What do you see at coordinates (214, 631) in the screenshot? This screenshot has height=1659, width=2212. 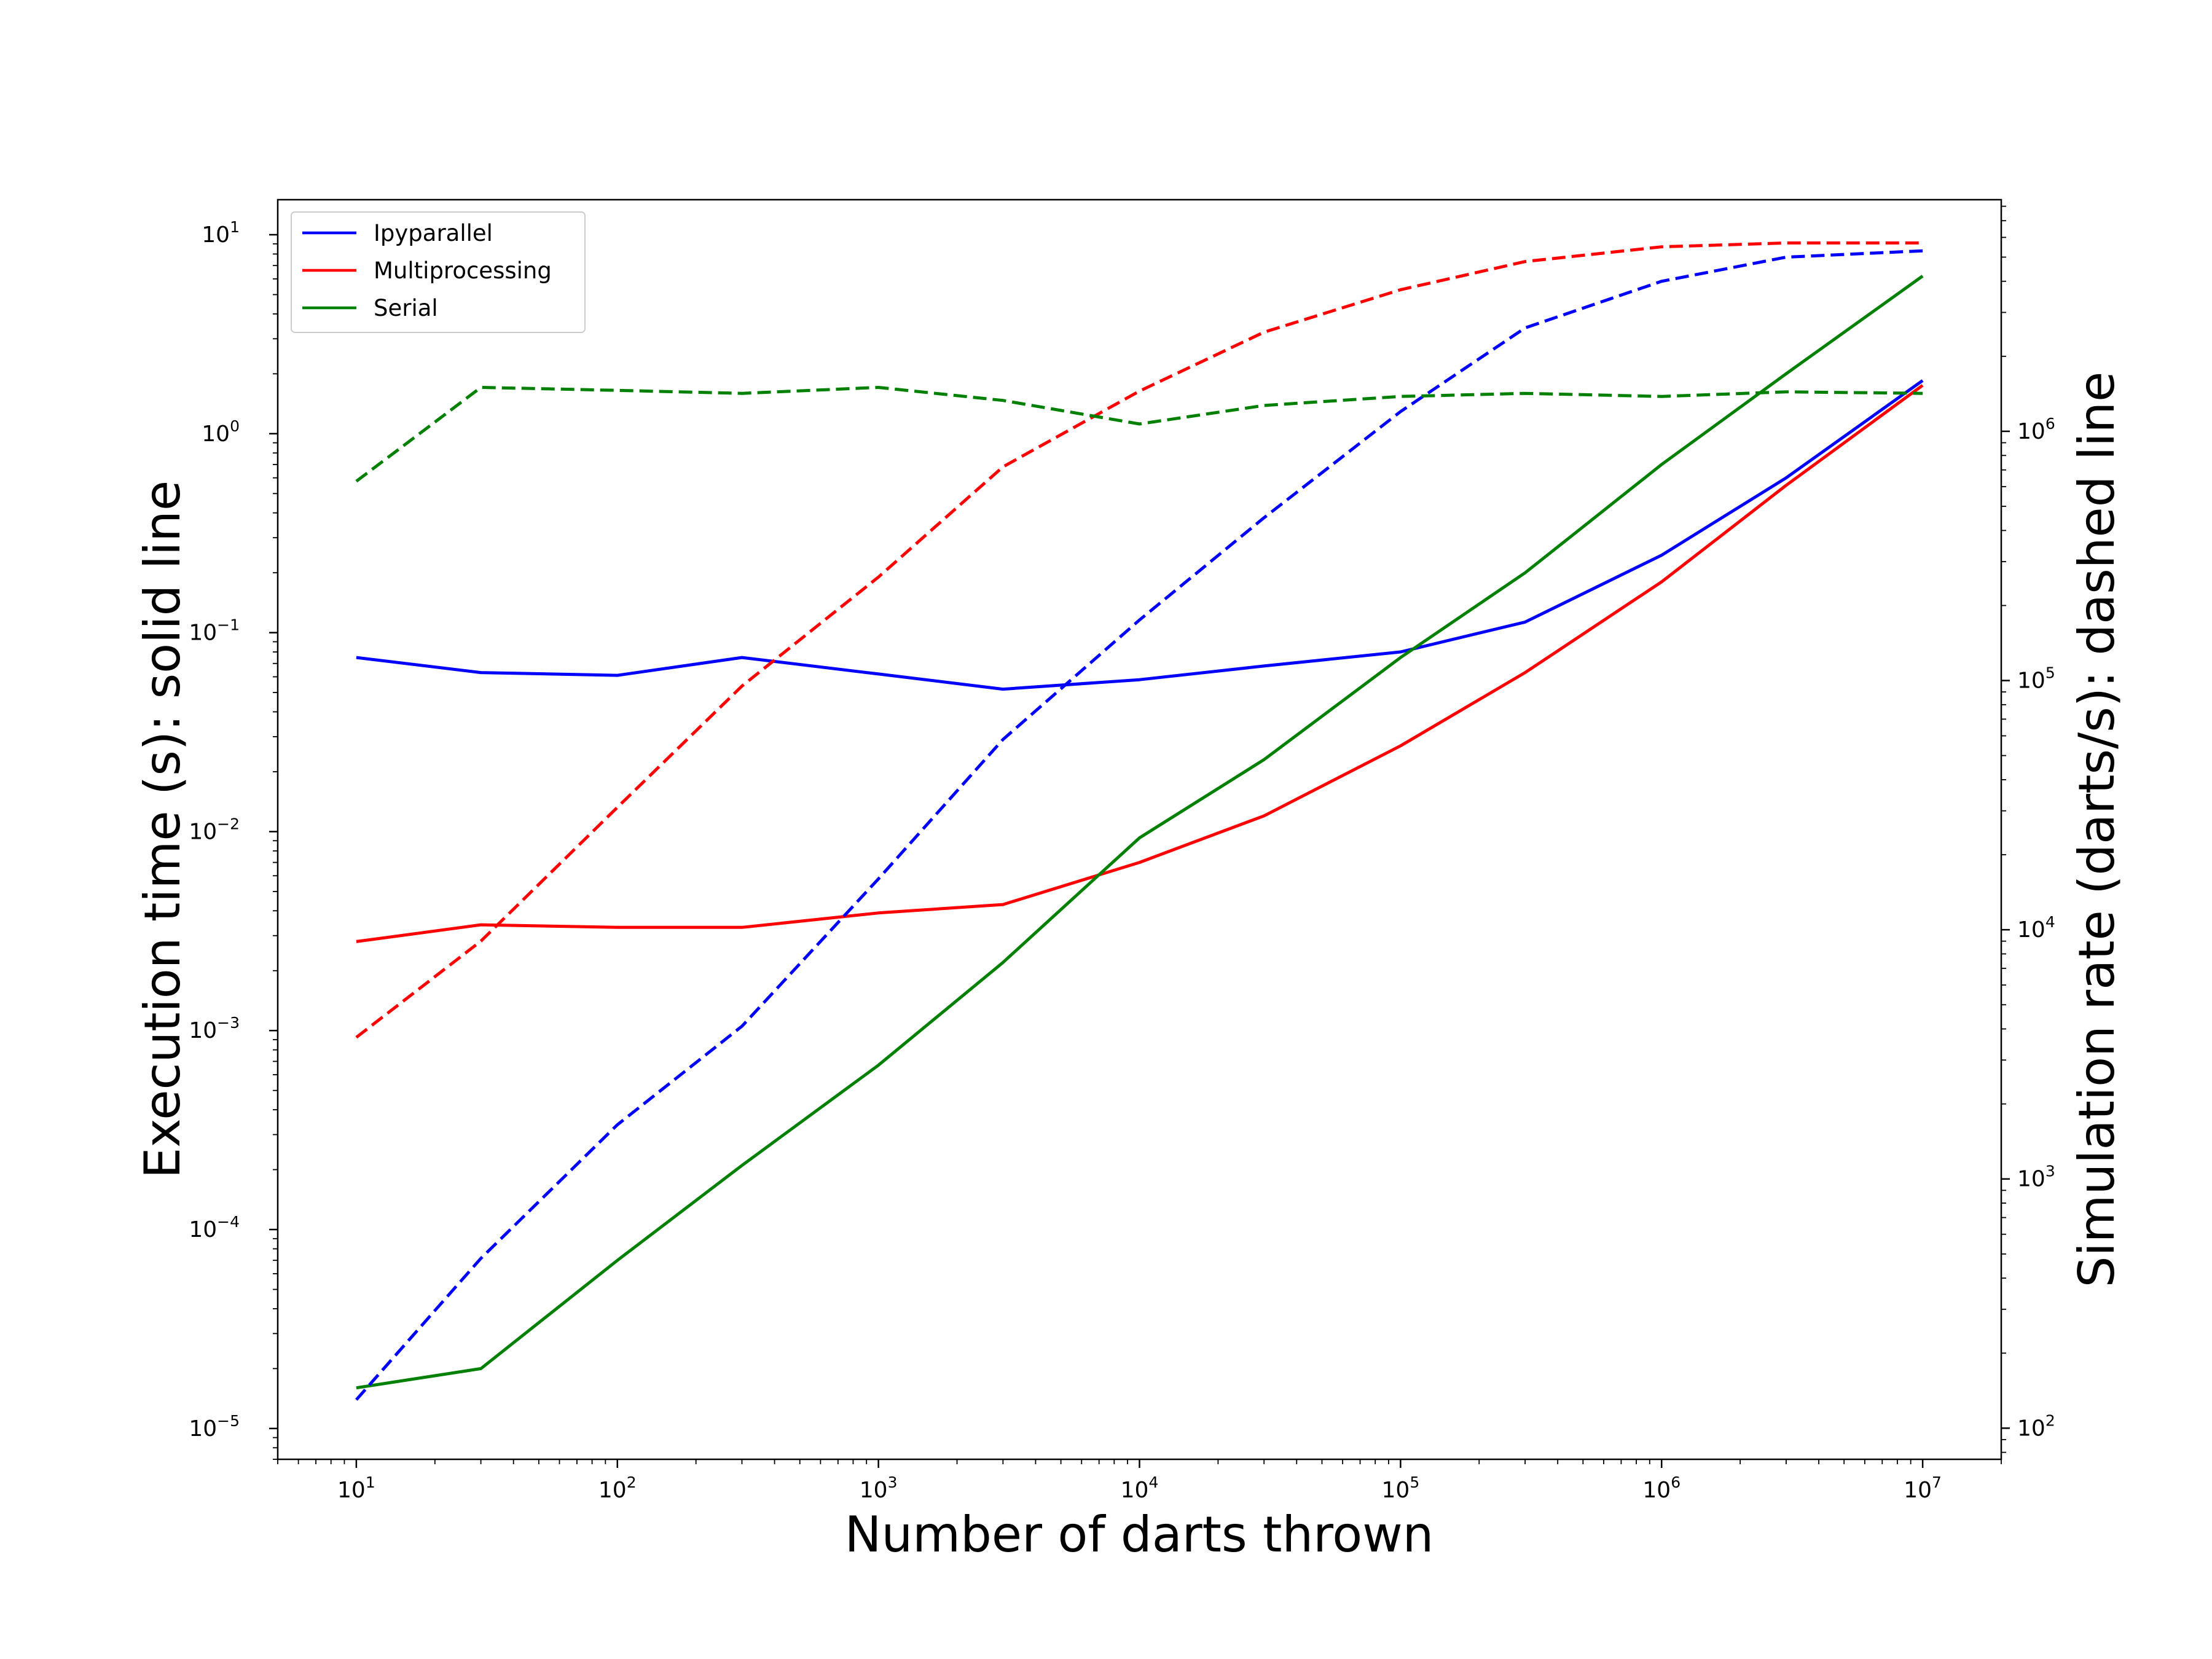 I see `y-left-tick-label: 10⁻¹` at bounding box center [214, 631].